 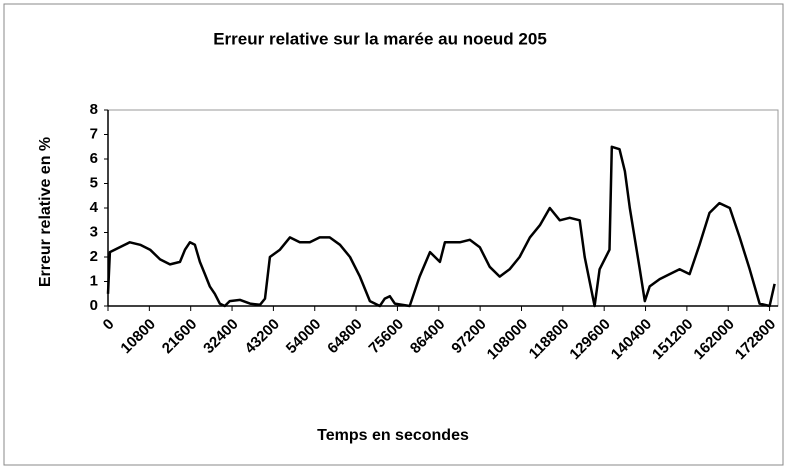 I want to click on y-axis-title: Erreur relative en %, so click(x=45, y=212).